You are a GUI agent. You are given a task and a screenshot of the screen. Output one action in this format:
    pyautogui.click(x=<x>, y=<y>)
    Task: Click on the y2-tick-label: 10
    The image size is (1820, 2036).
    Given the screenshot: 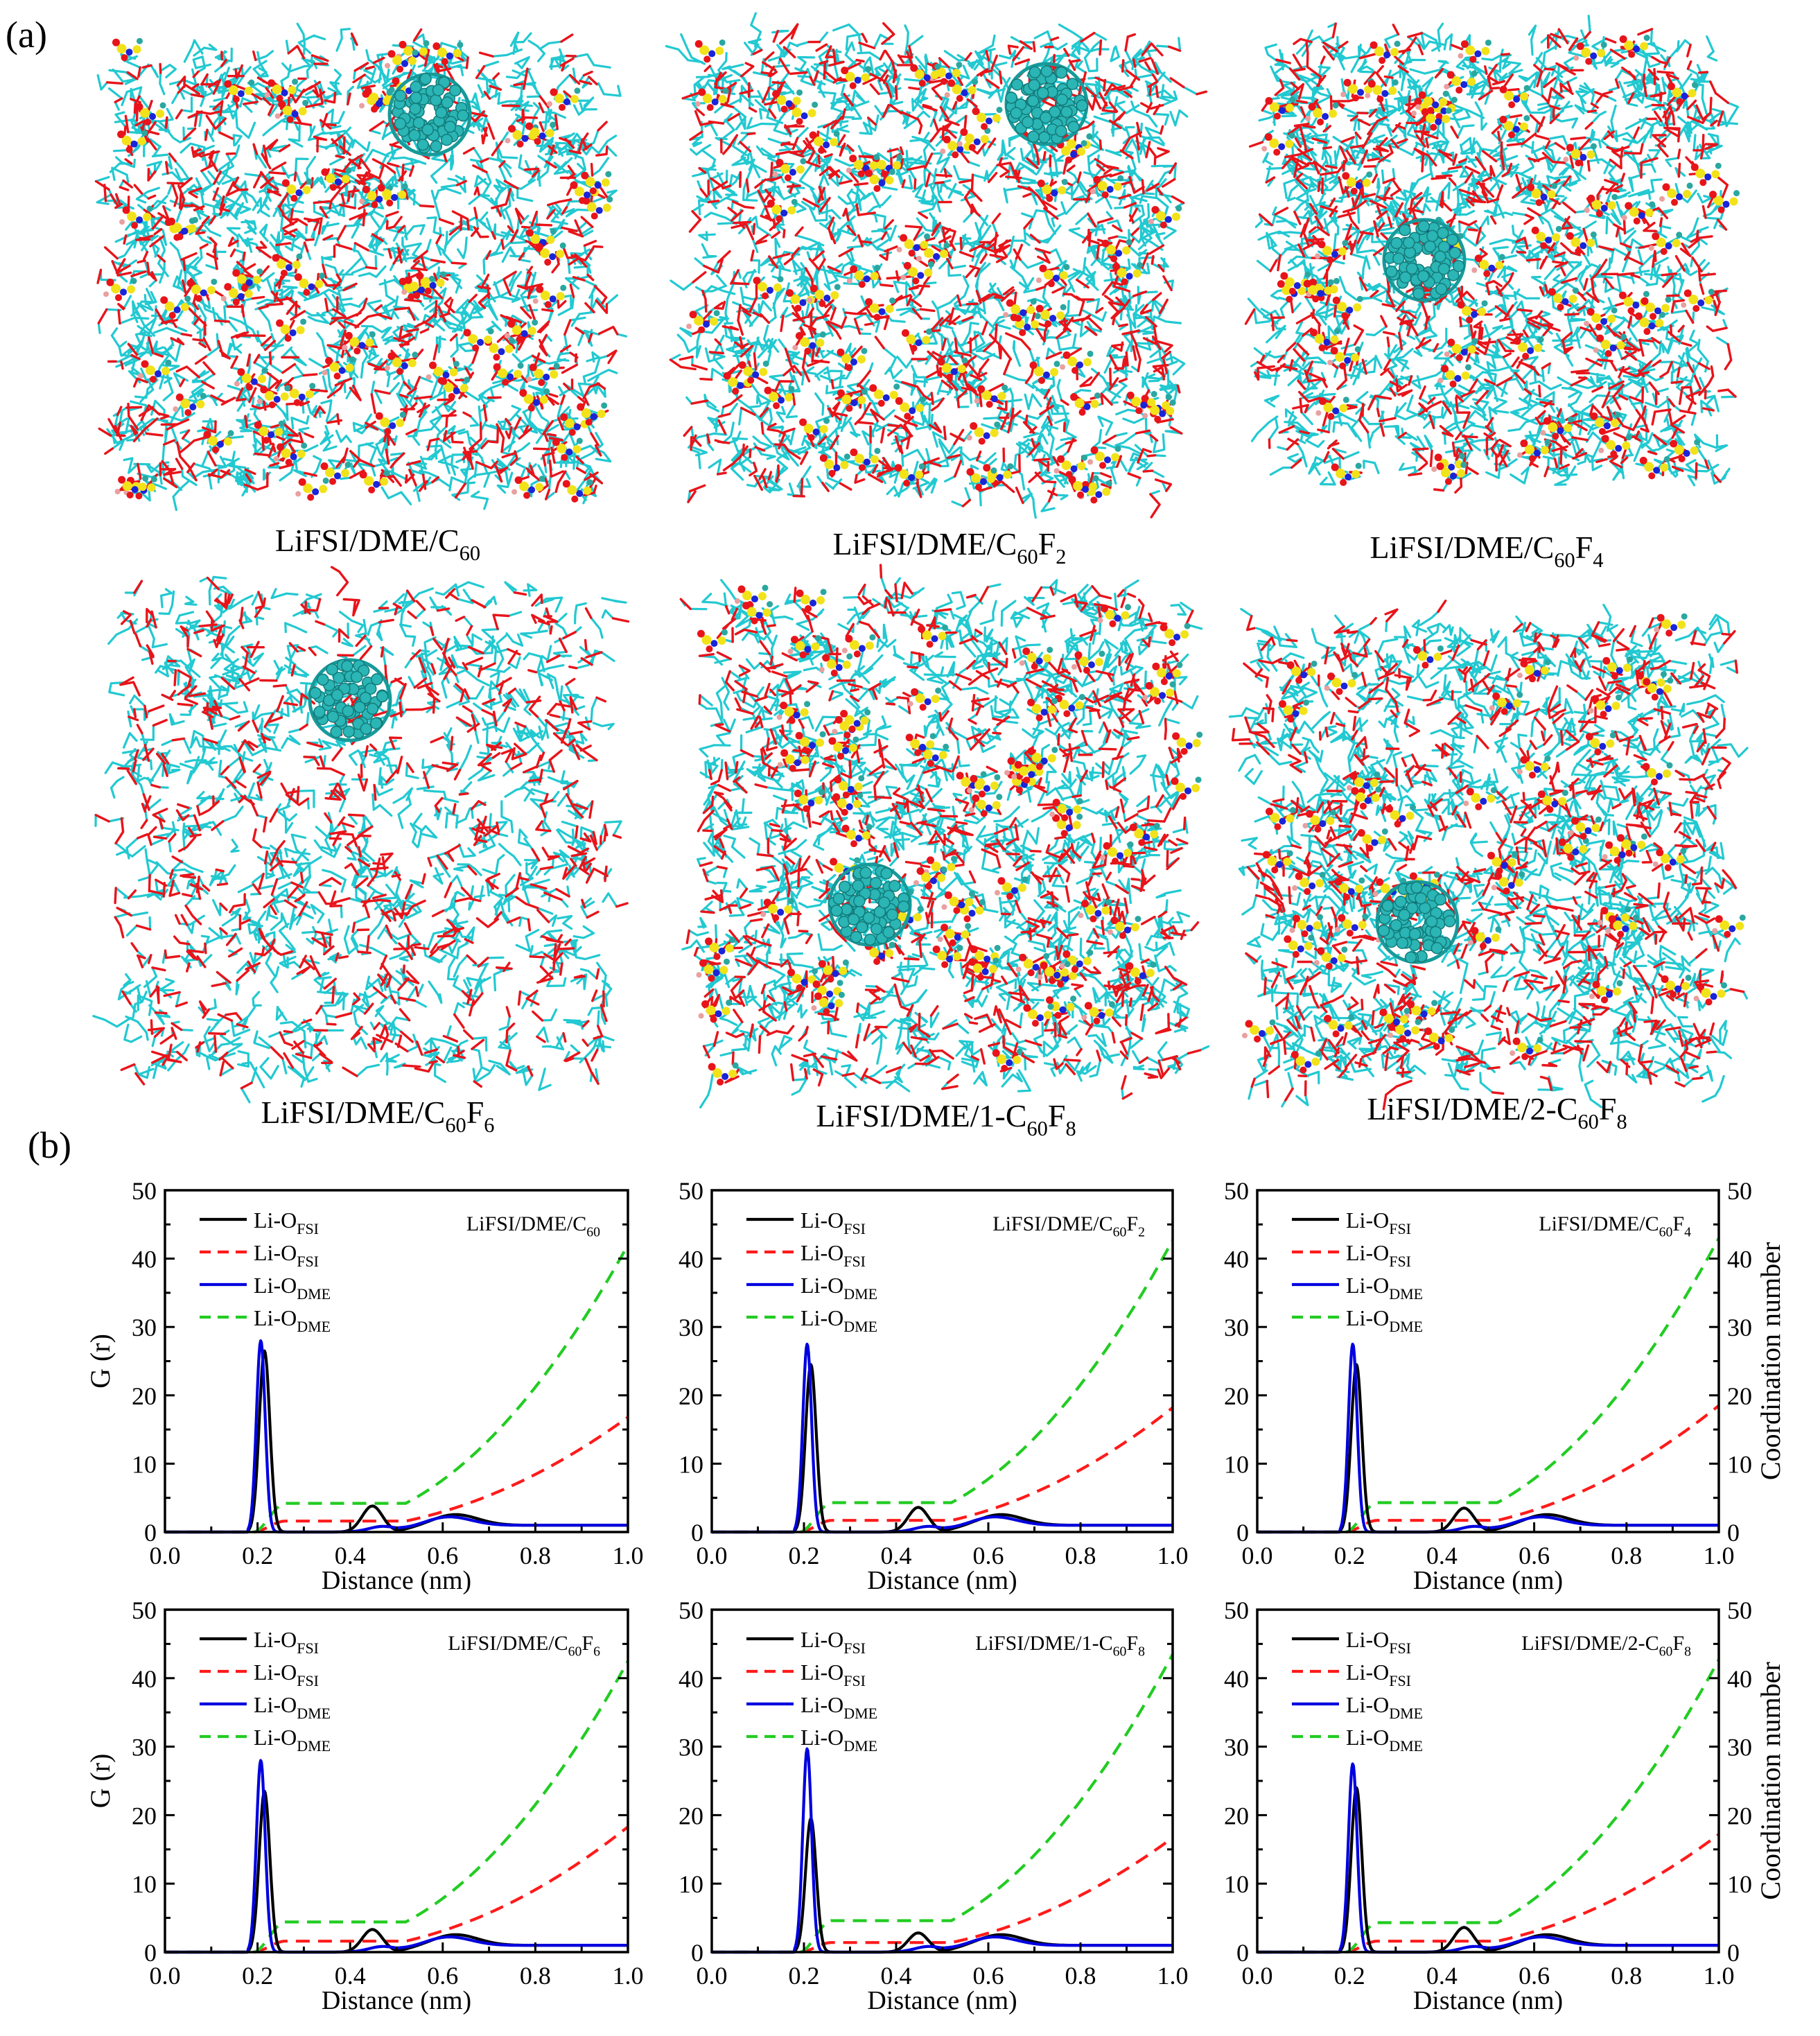 What is the action you would take?
    pyautogui.click(x=1739, y=1464)
    